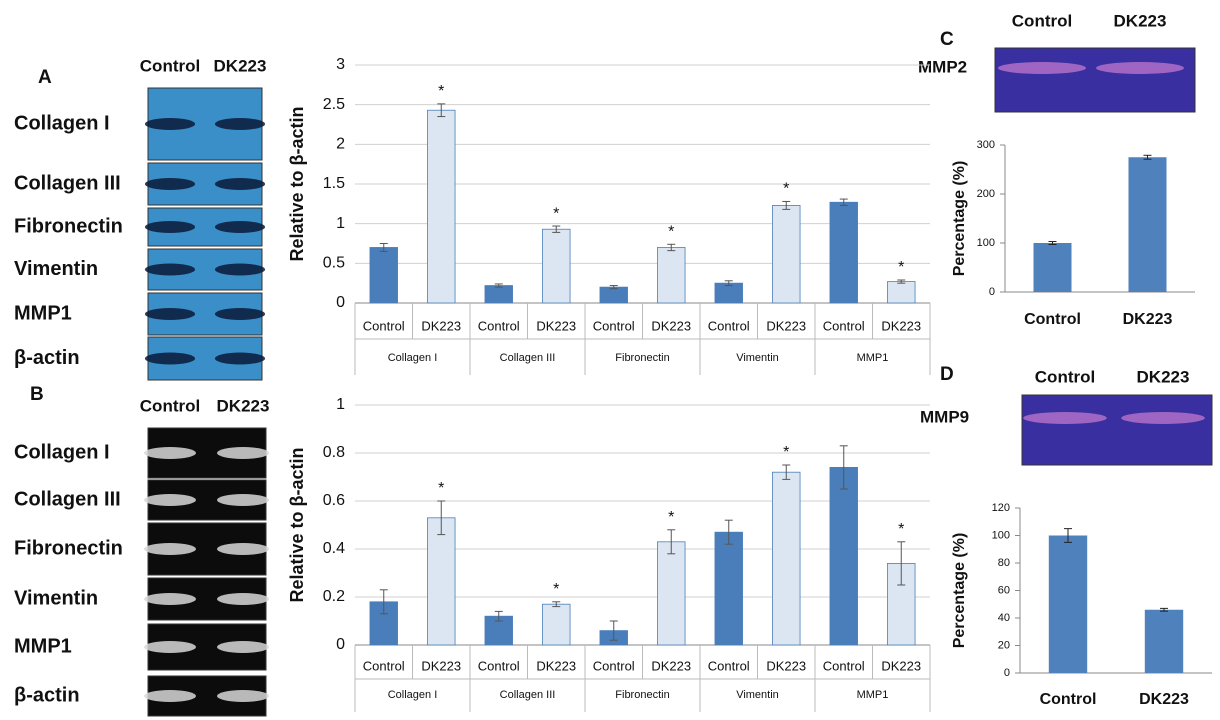 The height and width of the screenshot is (720, 1220). I want to click on y-tick-label: 20, so click(1004, 645).